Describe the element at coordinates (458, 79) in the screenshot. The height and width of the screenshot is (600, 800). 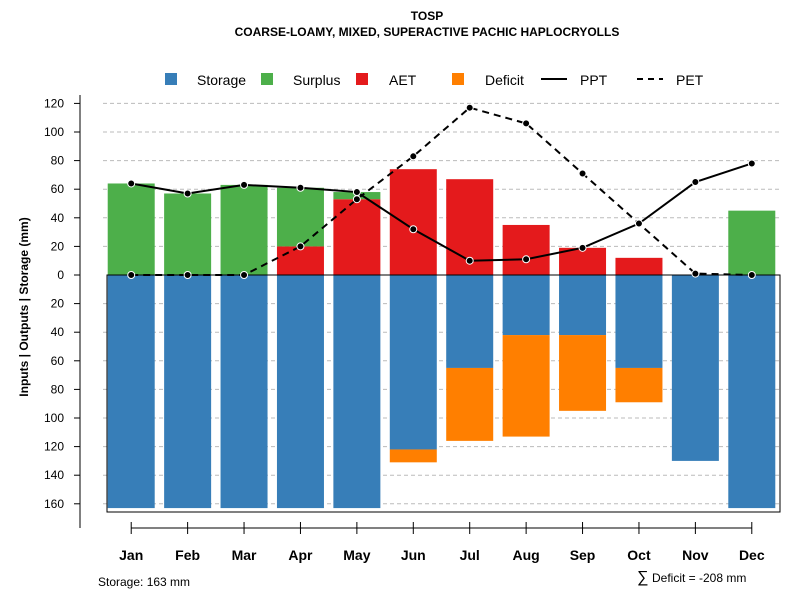
I see `legend-swatch-deficit` at that location.